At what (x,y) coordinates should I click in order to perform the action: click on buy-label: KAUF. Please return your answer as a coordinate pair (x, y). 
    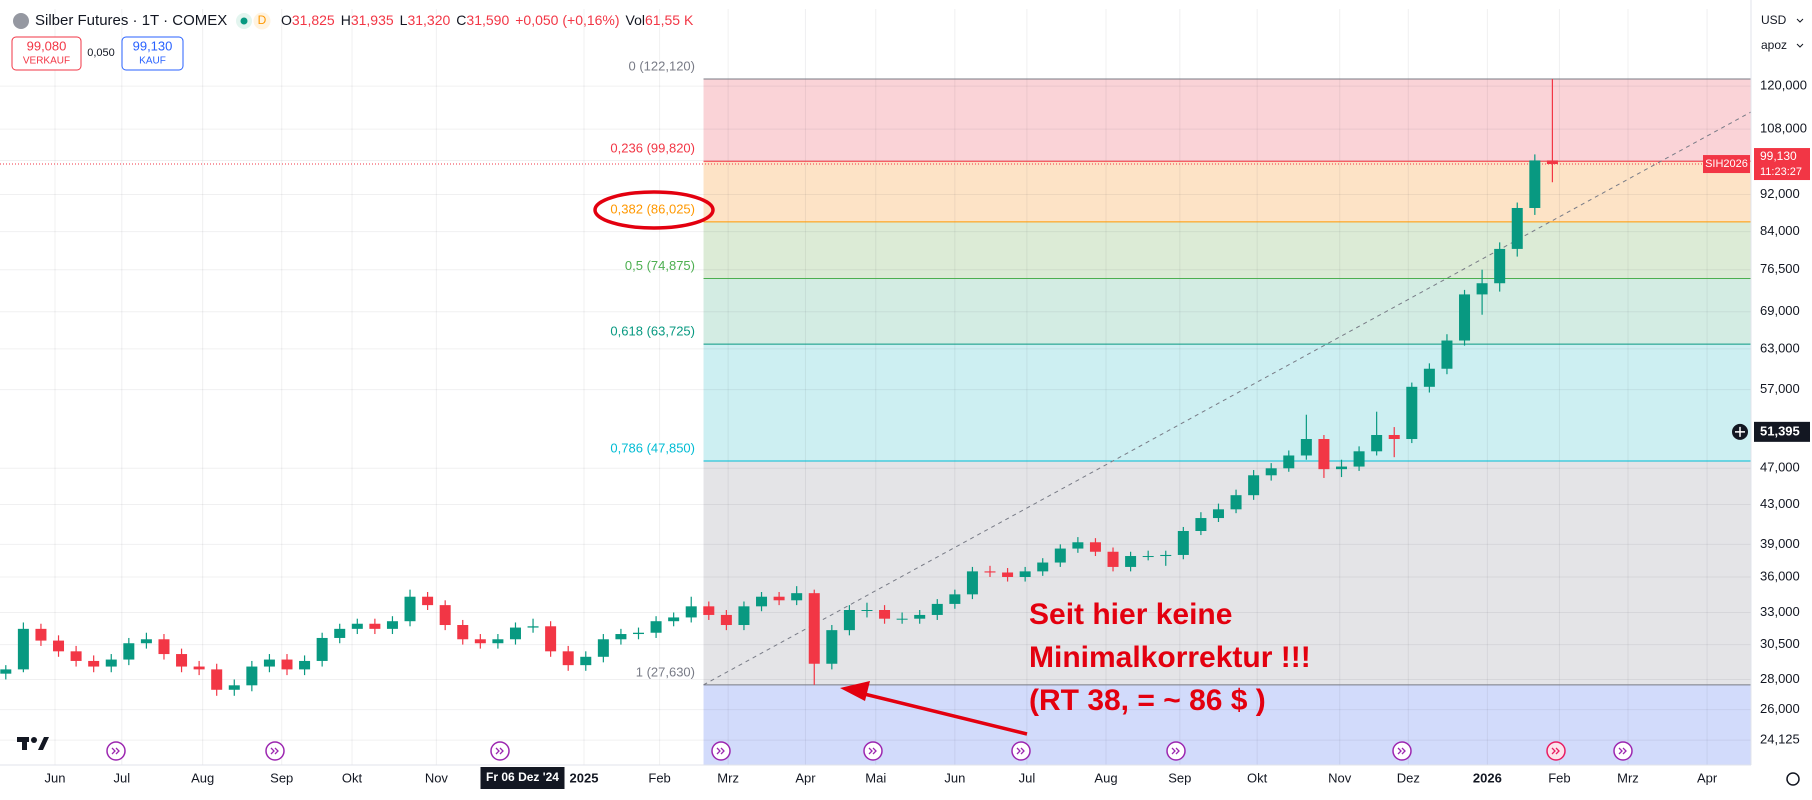
    Looking at the image, I should click on (152, 61).